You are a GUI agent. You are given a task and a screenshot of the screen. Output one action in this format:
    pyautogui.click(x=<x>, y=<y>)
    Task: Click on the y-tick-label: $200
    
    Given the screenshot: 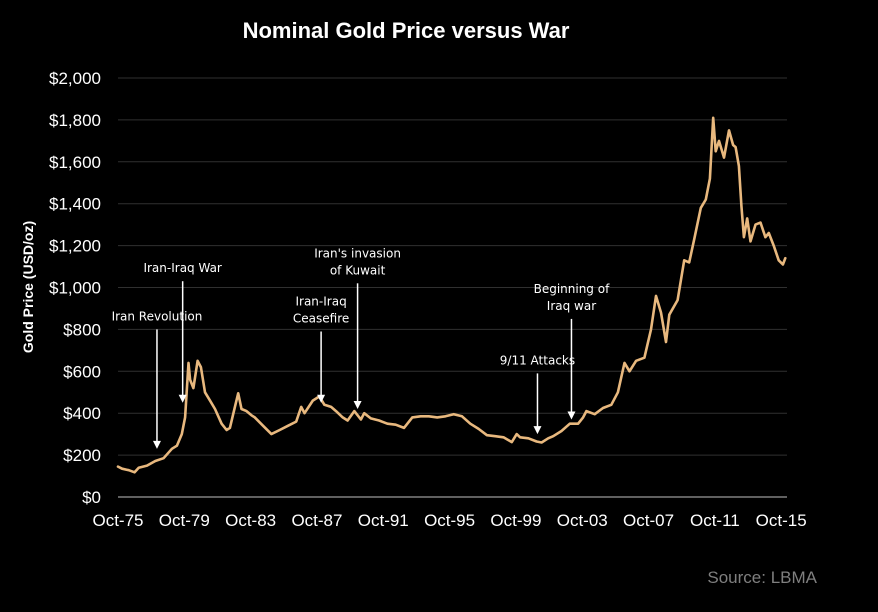 What is the action you would take?
    pyautogui.click(x=82, y=455)
    